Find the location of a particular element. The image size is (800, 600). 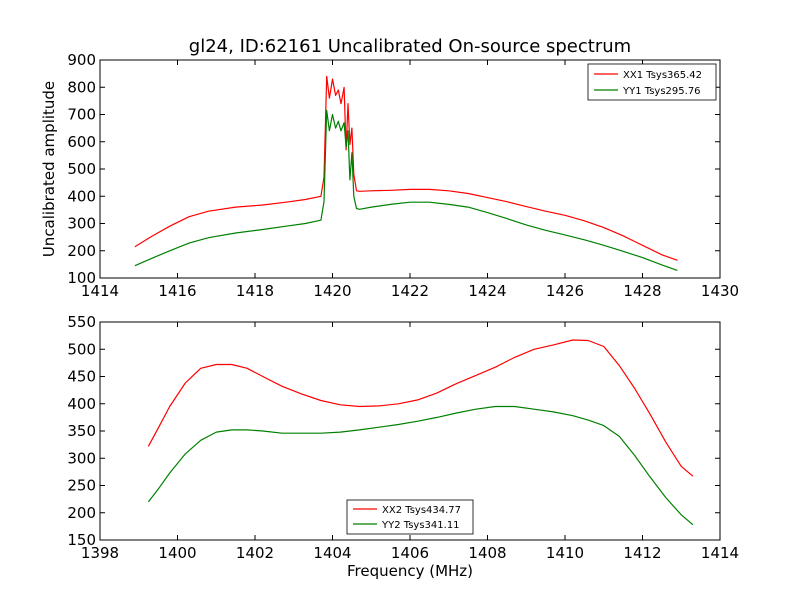

y-tick-label: 450 is located at coordinates (81, 377).